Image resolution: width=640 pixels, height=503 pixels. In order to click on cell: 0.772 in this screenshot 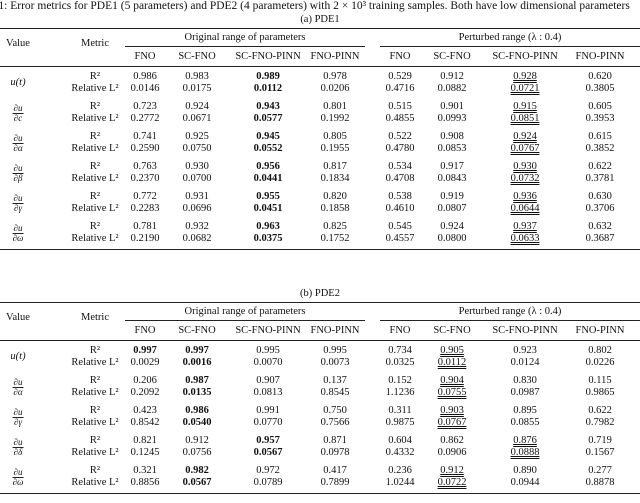, I will do `click(145, 196)`.